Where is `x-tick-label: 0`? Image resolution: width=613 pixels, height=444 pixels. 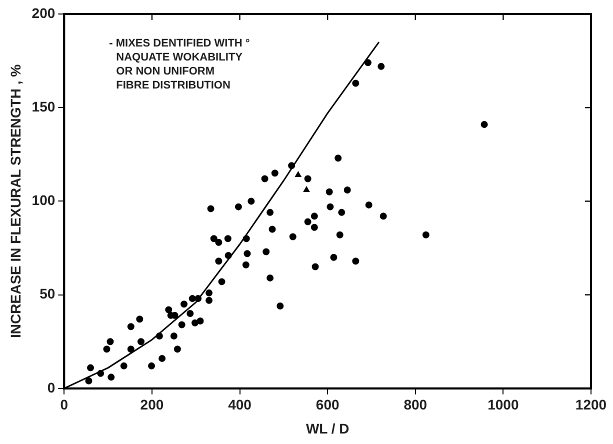 x-tick-label: 0 is located at coordinates (64, 404).